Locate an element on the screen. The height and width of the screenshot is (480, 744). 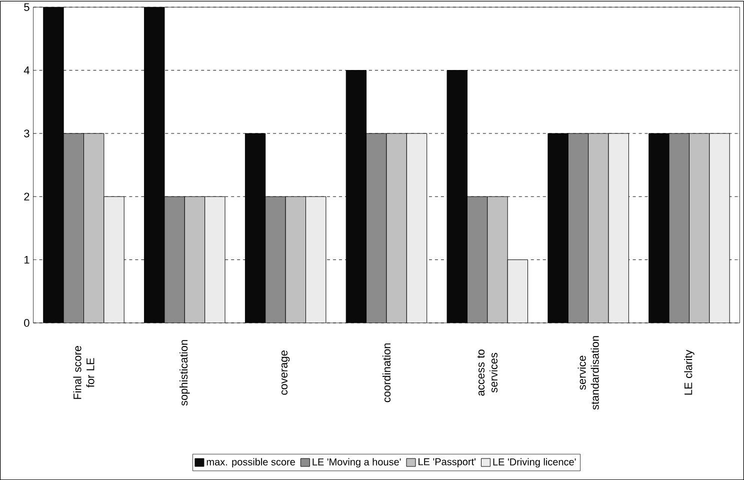
legend-label: LE 'Moving a house' is located at coordinates (356, 463).